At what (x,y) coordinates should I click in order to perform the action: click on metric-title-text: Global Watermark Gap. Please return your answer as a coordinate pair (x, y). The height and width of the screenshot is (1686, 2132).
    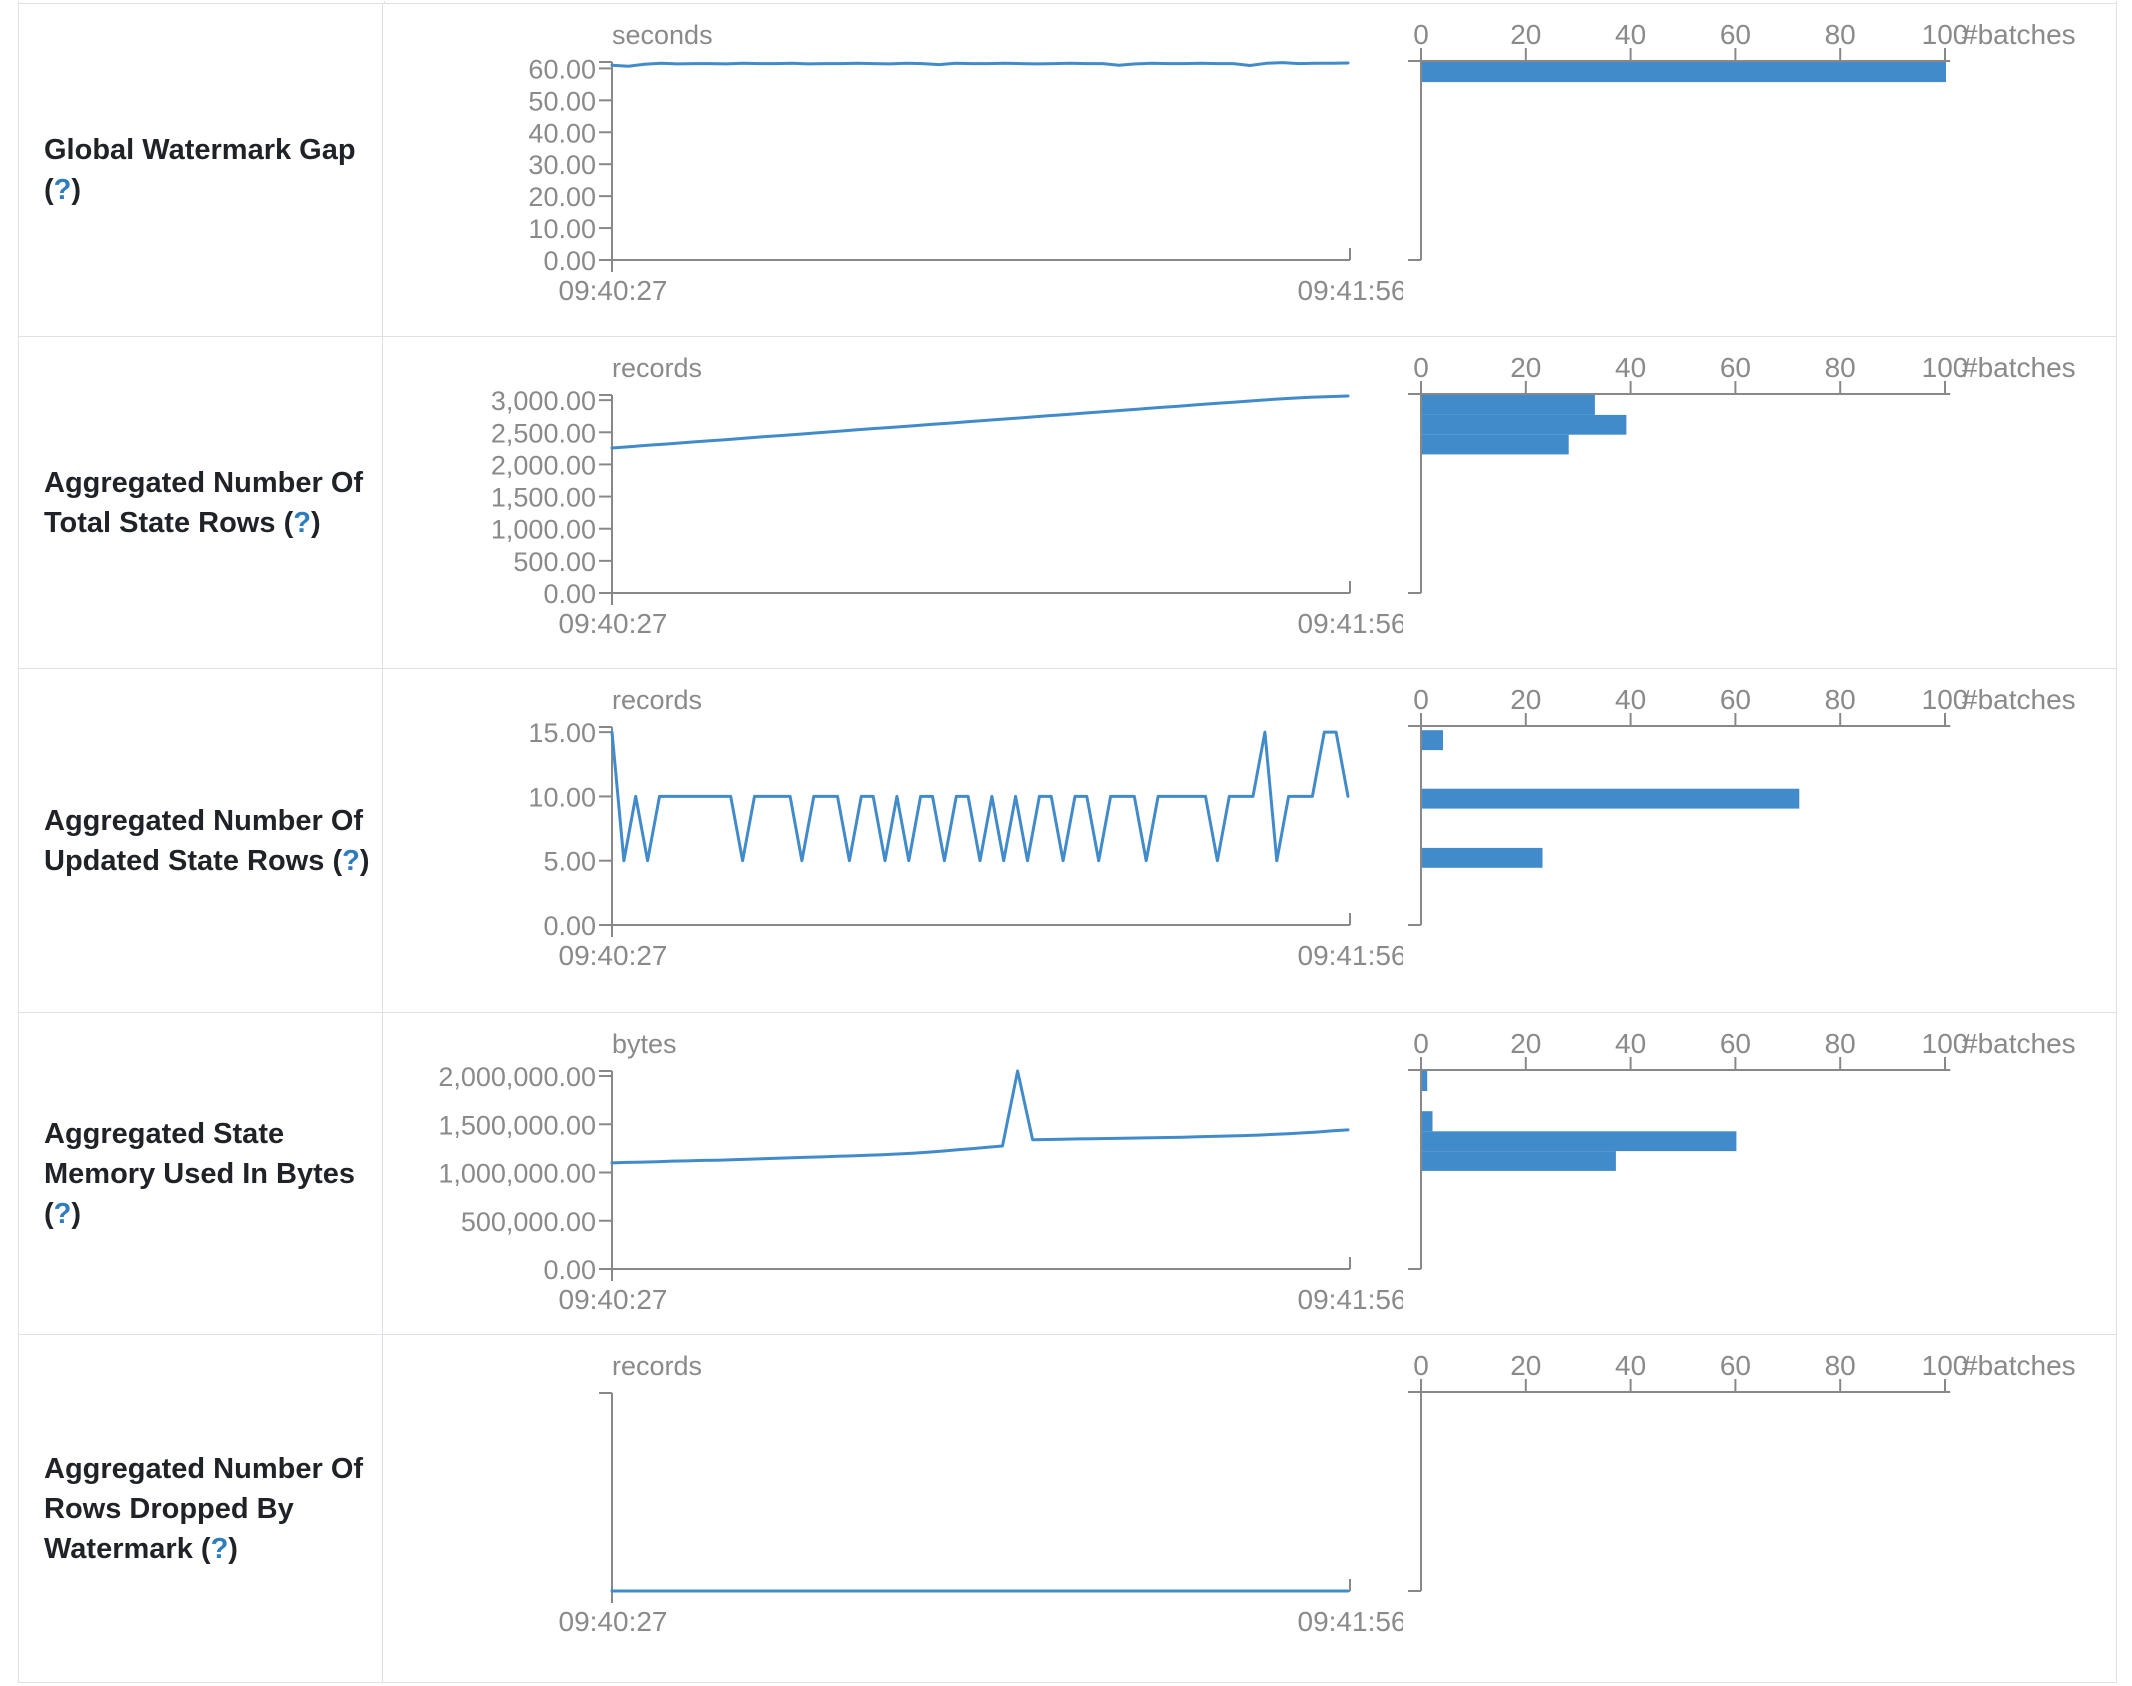
    Looking at the image, I should click on (200, 150).